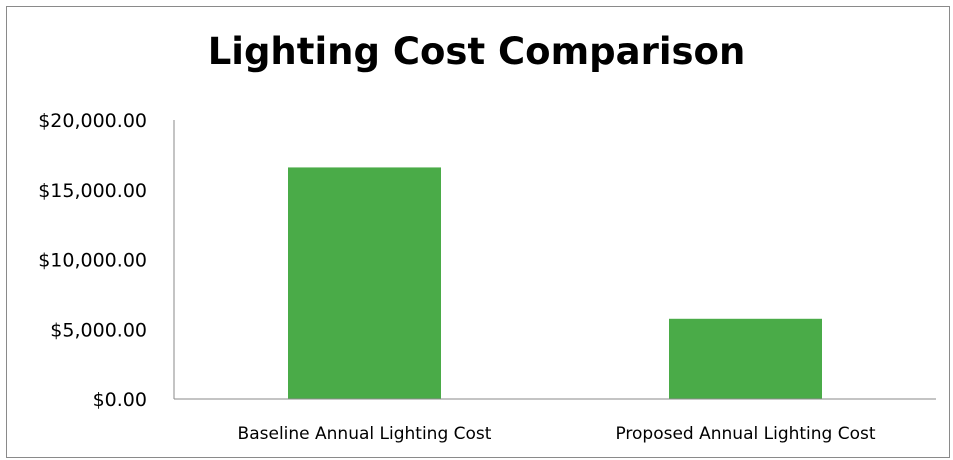 The width and height of the screenshot is (953, 460). Describe the element at coordinates (365, 434) in the screenshot. I see `x-category-label: Baseline Annual Lighting Cost` at that location.